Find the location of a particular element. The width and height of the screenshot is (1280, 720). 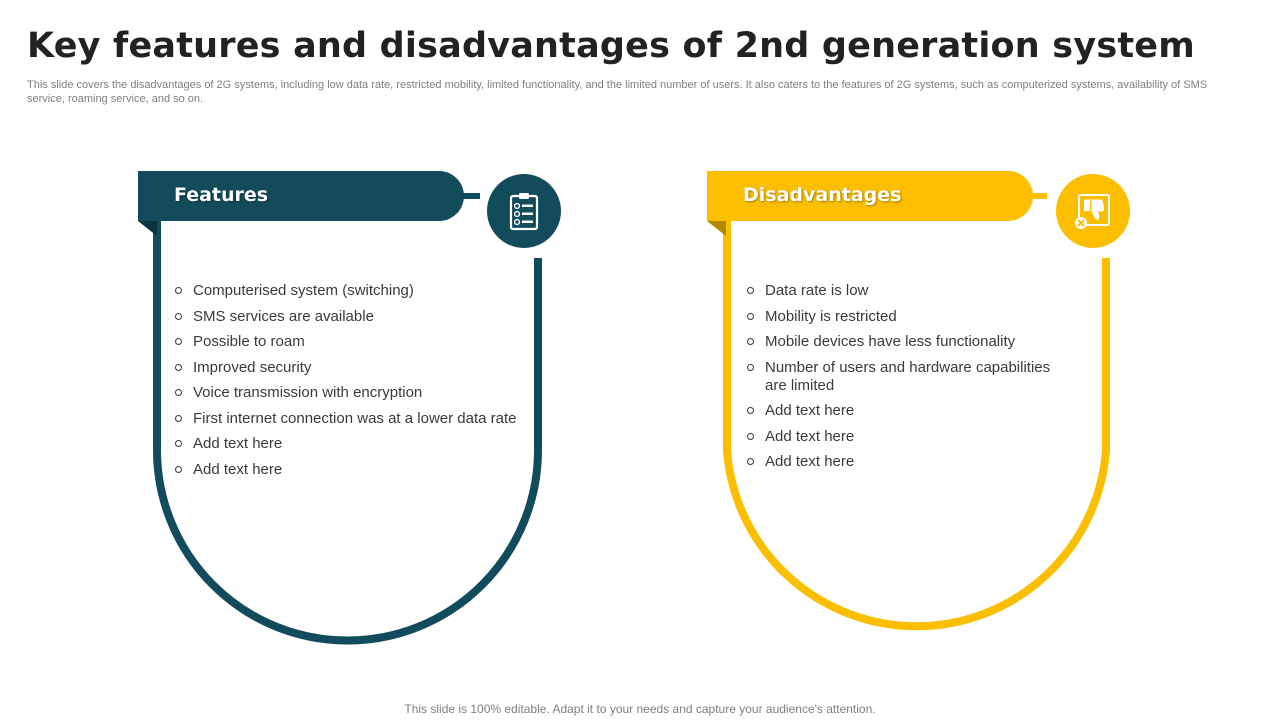

thumbs-down-icon is located at coordinates (1092, 211).